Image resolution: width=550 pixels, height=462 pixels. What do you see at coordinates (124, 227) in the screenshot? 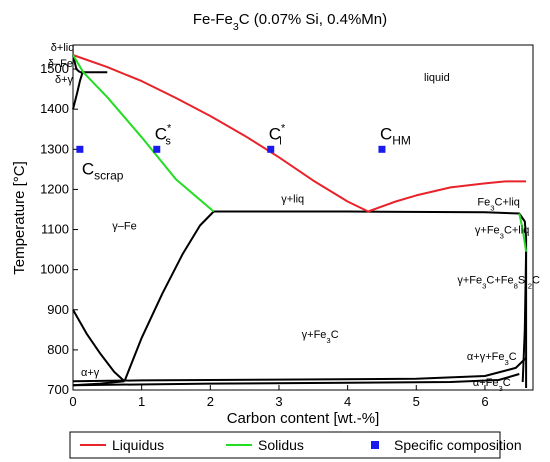
I see `phase-region-label: γ–Fe` at bounding box center [124, 227].